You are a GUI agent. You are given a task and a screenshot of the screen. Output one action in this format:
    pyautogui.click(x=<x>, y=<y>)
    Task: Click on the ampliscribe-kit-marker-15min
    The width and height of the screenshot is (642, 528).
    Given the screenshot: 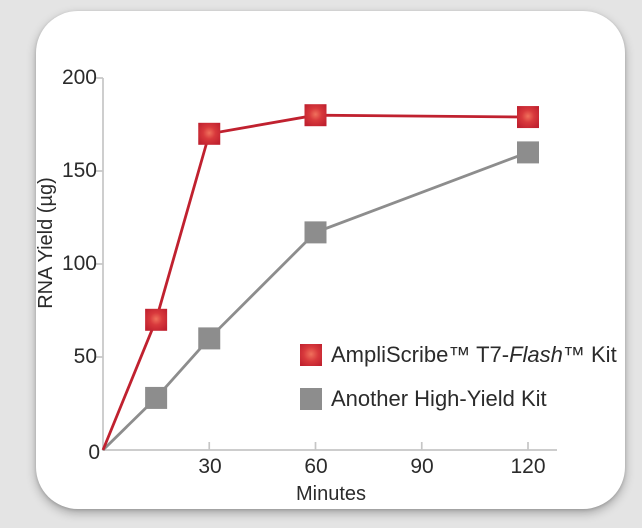 What is the action you would take?
    pyautogui.click(x=156, y=319)
    